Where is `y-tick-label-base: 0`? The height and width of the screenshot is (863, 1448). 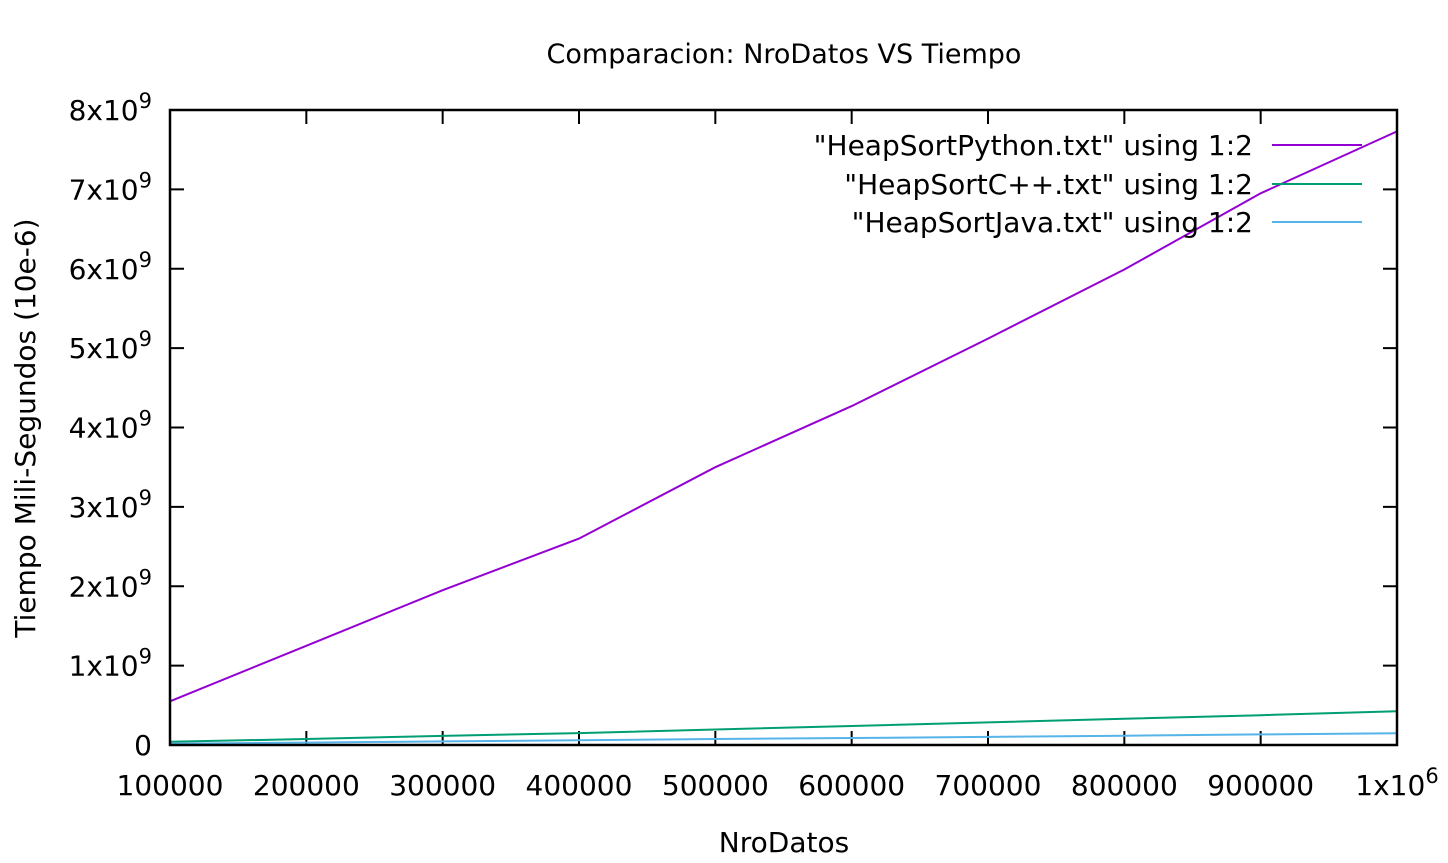
y-tick-label-base: 0 is located at coordinates (143, 745).